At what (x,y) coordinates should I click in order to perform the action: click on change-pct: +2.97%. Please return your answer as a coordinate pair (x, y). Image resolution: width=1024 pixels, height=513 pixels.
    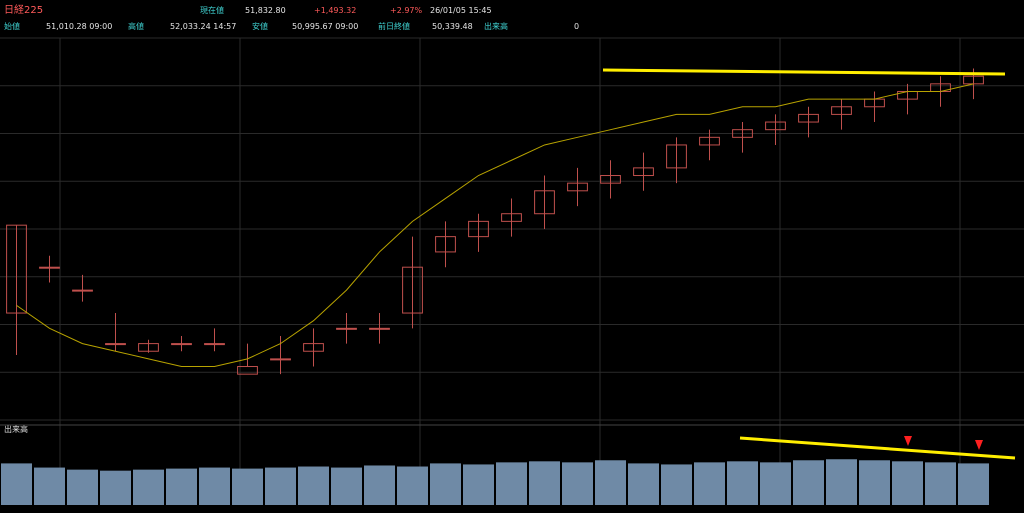
    Looking at the image, I should click on (406, 10).